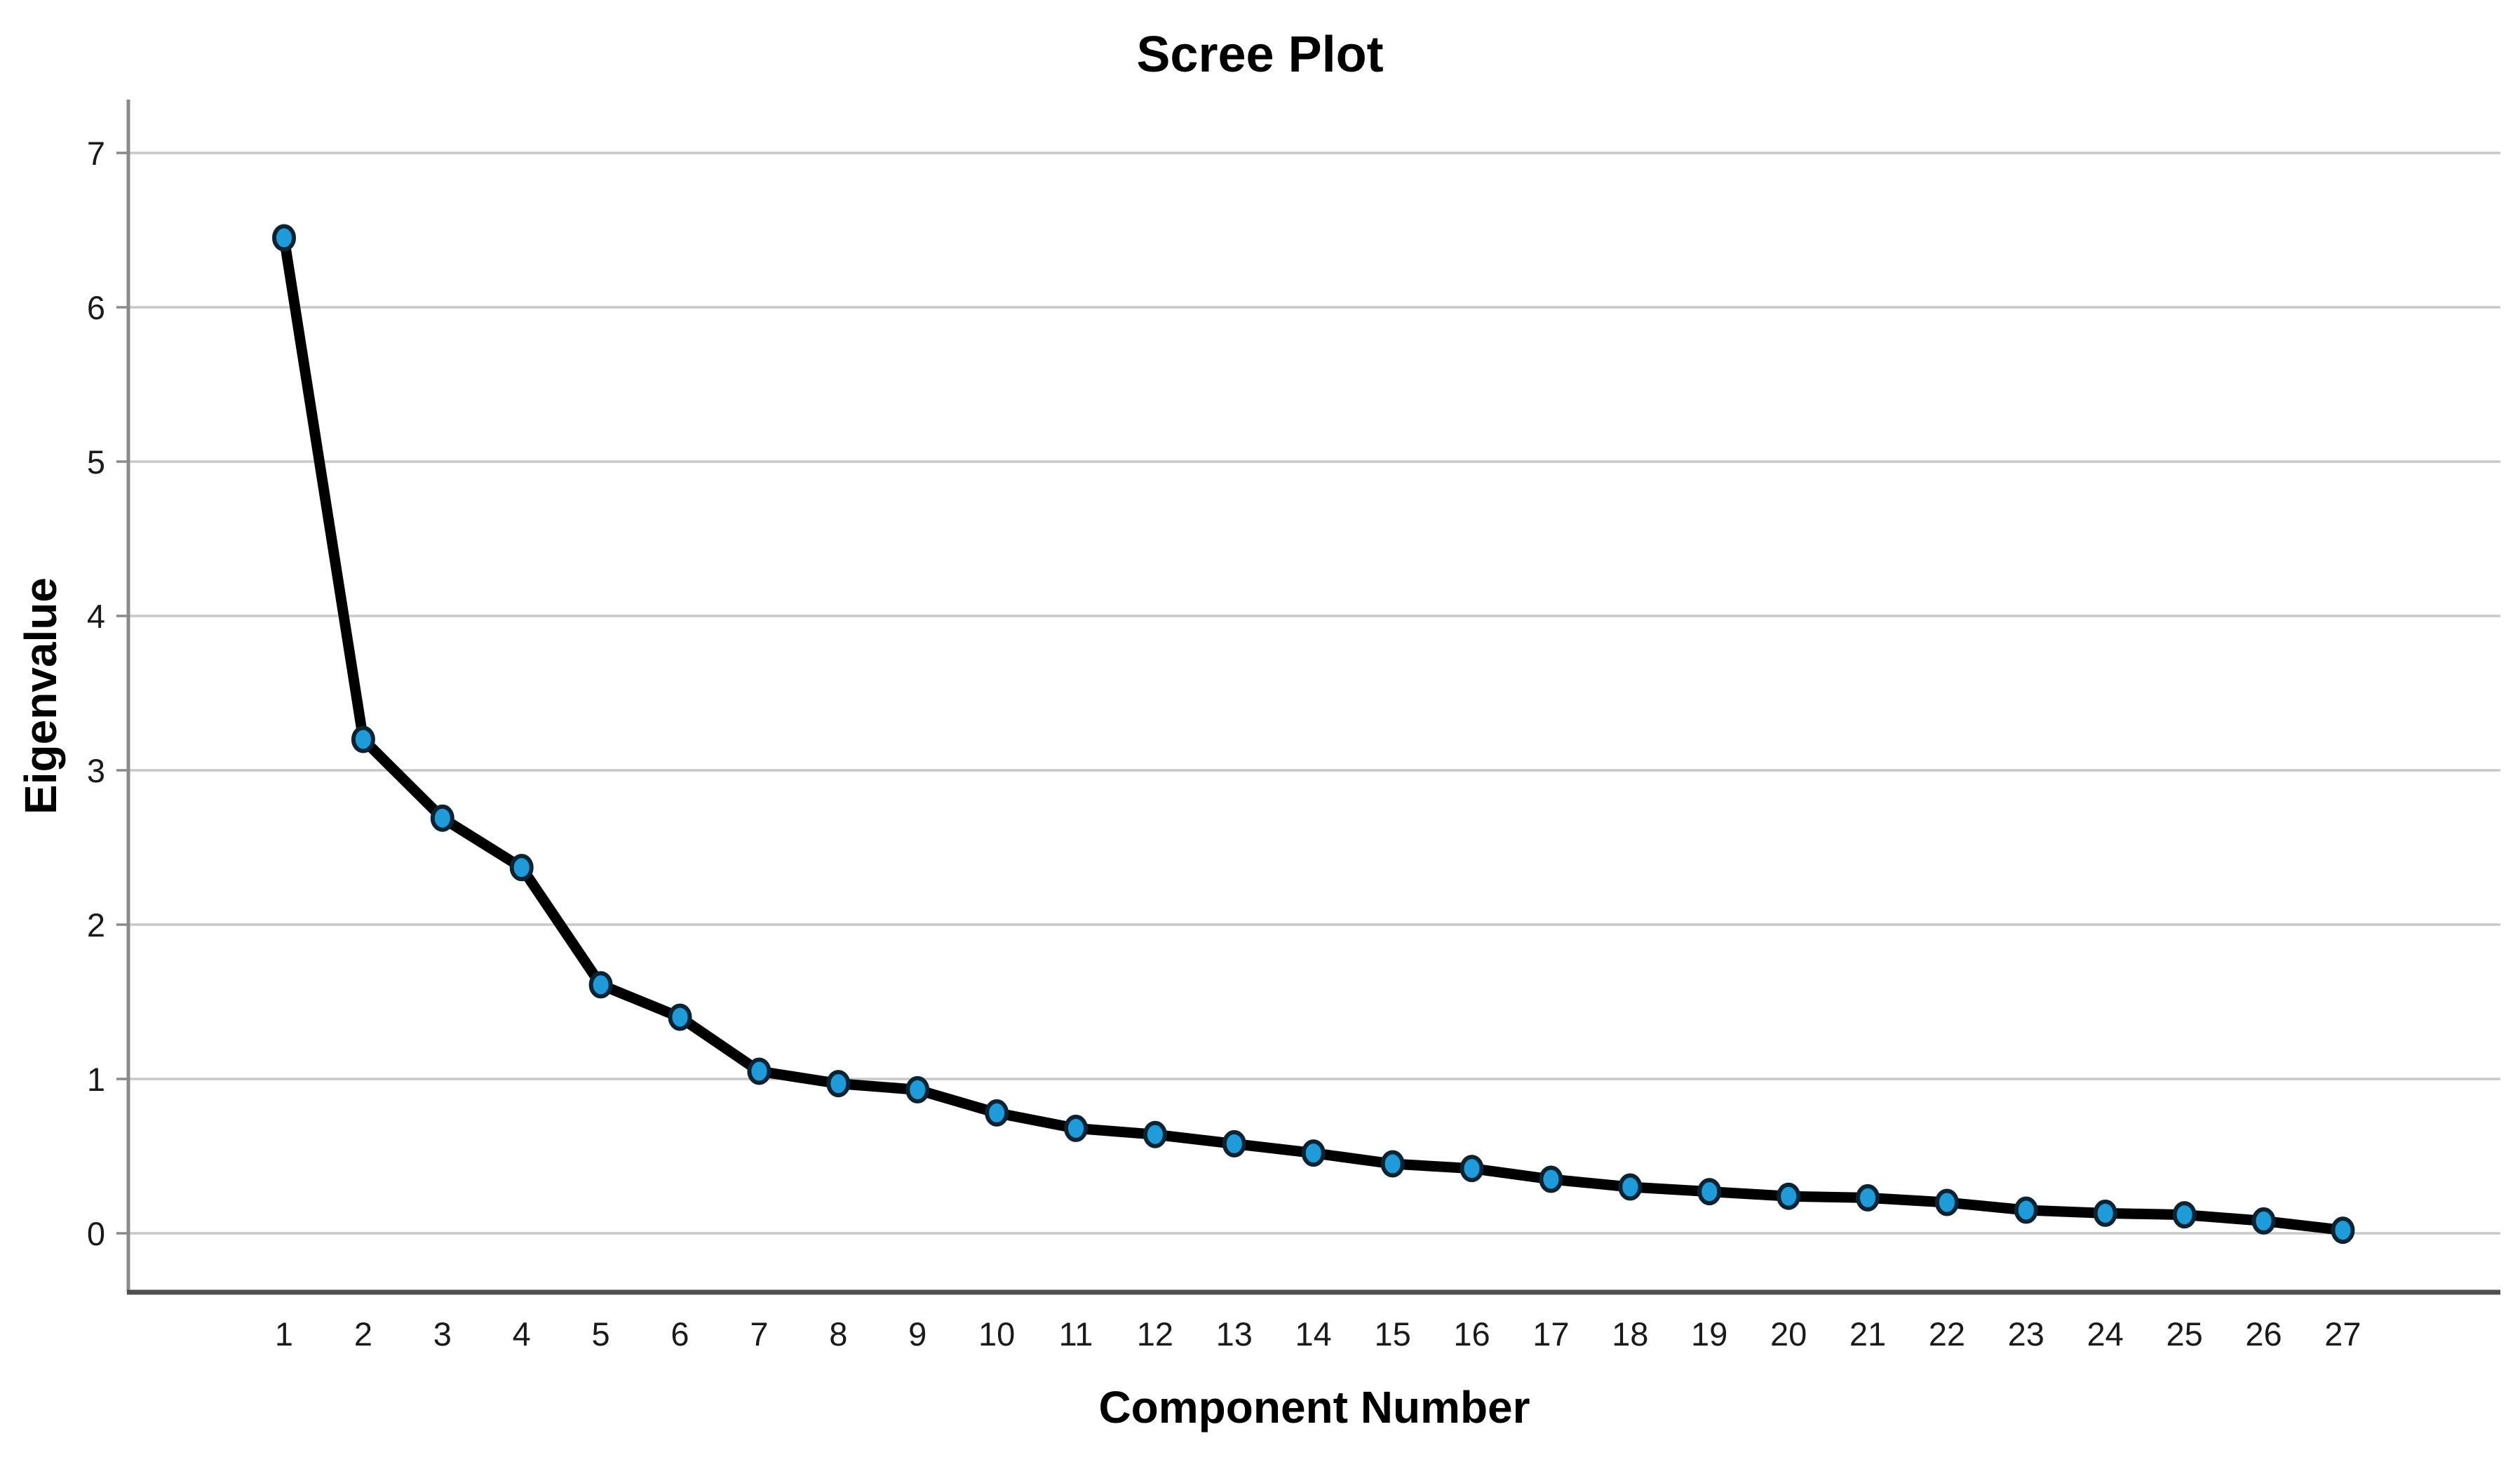 The height and width of the screenshot is (1462, 2520). What do you see at coordinates (2184, 1334) in the screenshot?
I see `x-tick-label: 25` at bounding box center [2184, 1334].